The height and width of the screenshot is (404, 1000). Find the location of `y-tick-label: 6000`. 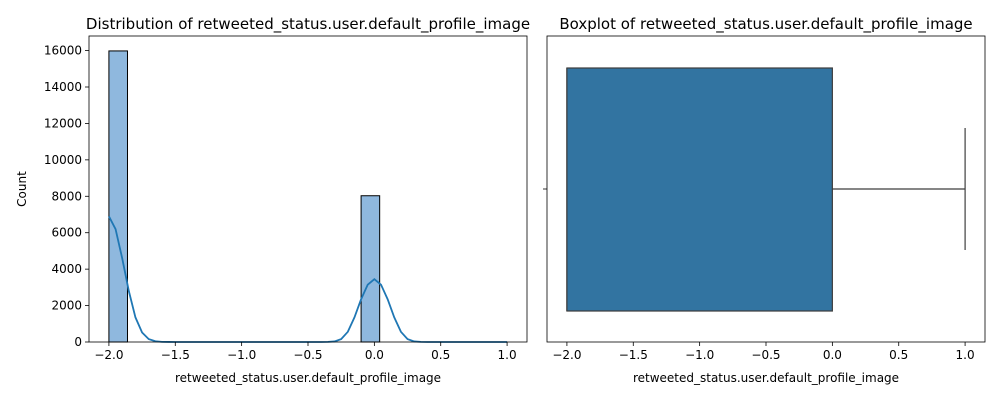

y-tick-label: 6000 is located at coordinates (66, 233).